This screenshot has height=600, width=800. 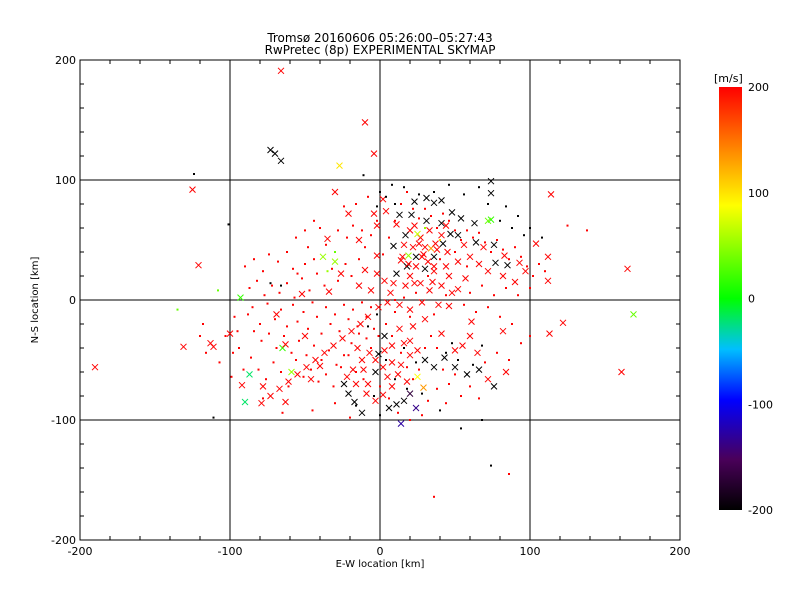 What do you see at coordinates (758, 193) in the screenshot?
I see `colorbar-tick-label: 100` at bounding box center [758, 193].